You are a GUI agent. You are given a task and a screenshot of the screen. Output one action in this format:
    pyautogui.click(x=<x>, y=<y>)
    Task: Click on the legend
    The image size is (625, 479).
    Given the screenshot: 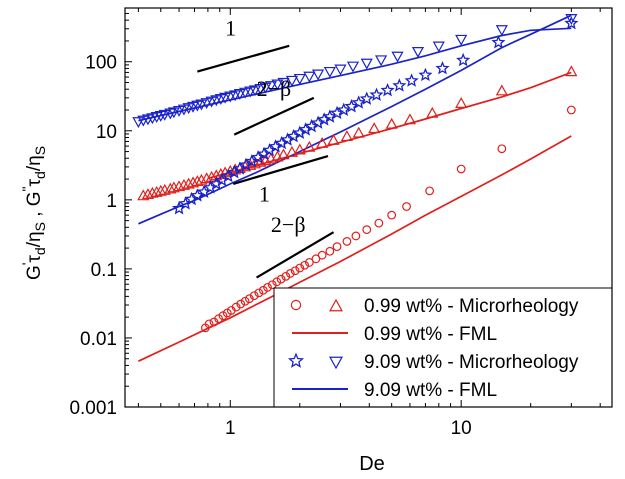 What is the action you would take?
    pyautogui.click(x=443, y=347)
    